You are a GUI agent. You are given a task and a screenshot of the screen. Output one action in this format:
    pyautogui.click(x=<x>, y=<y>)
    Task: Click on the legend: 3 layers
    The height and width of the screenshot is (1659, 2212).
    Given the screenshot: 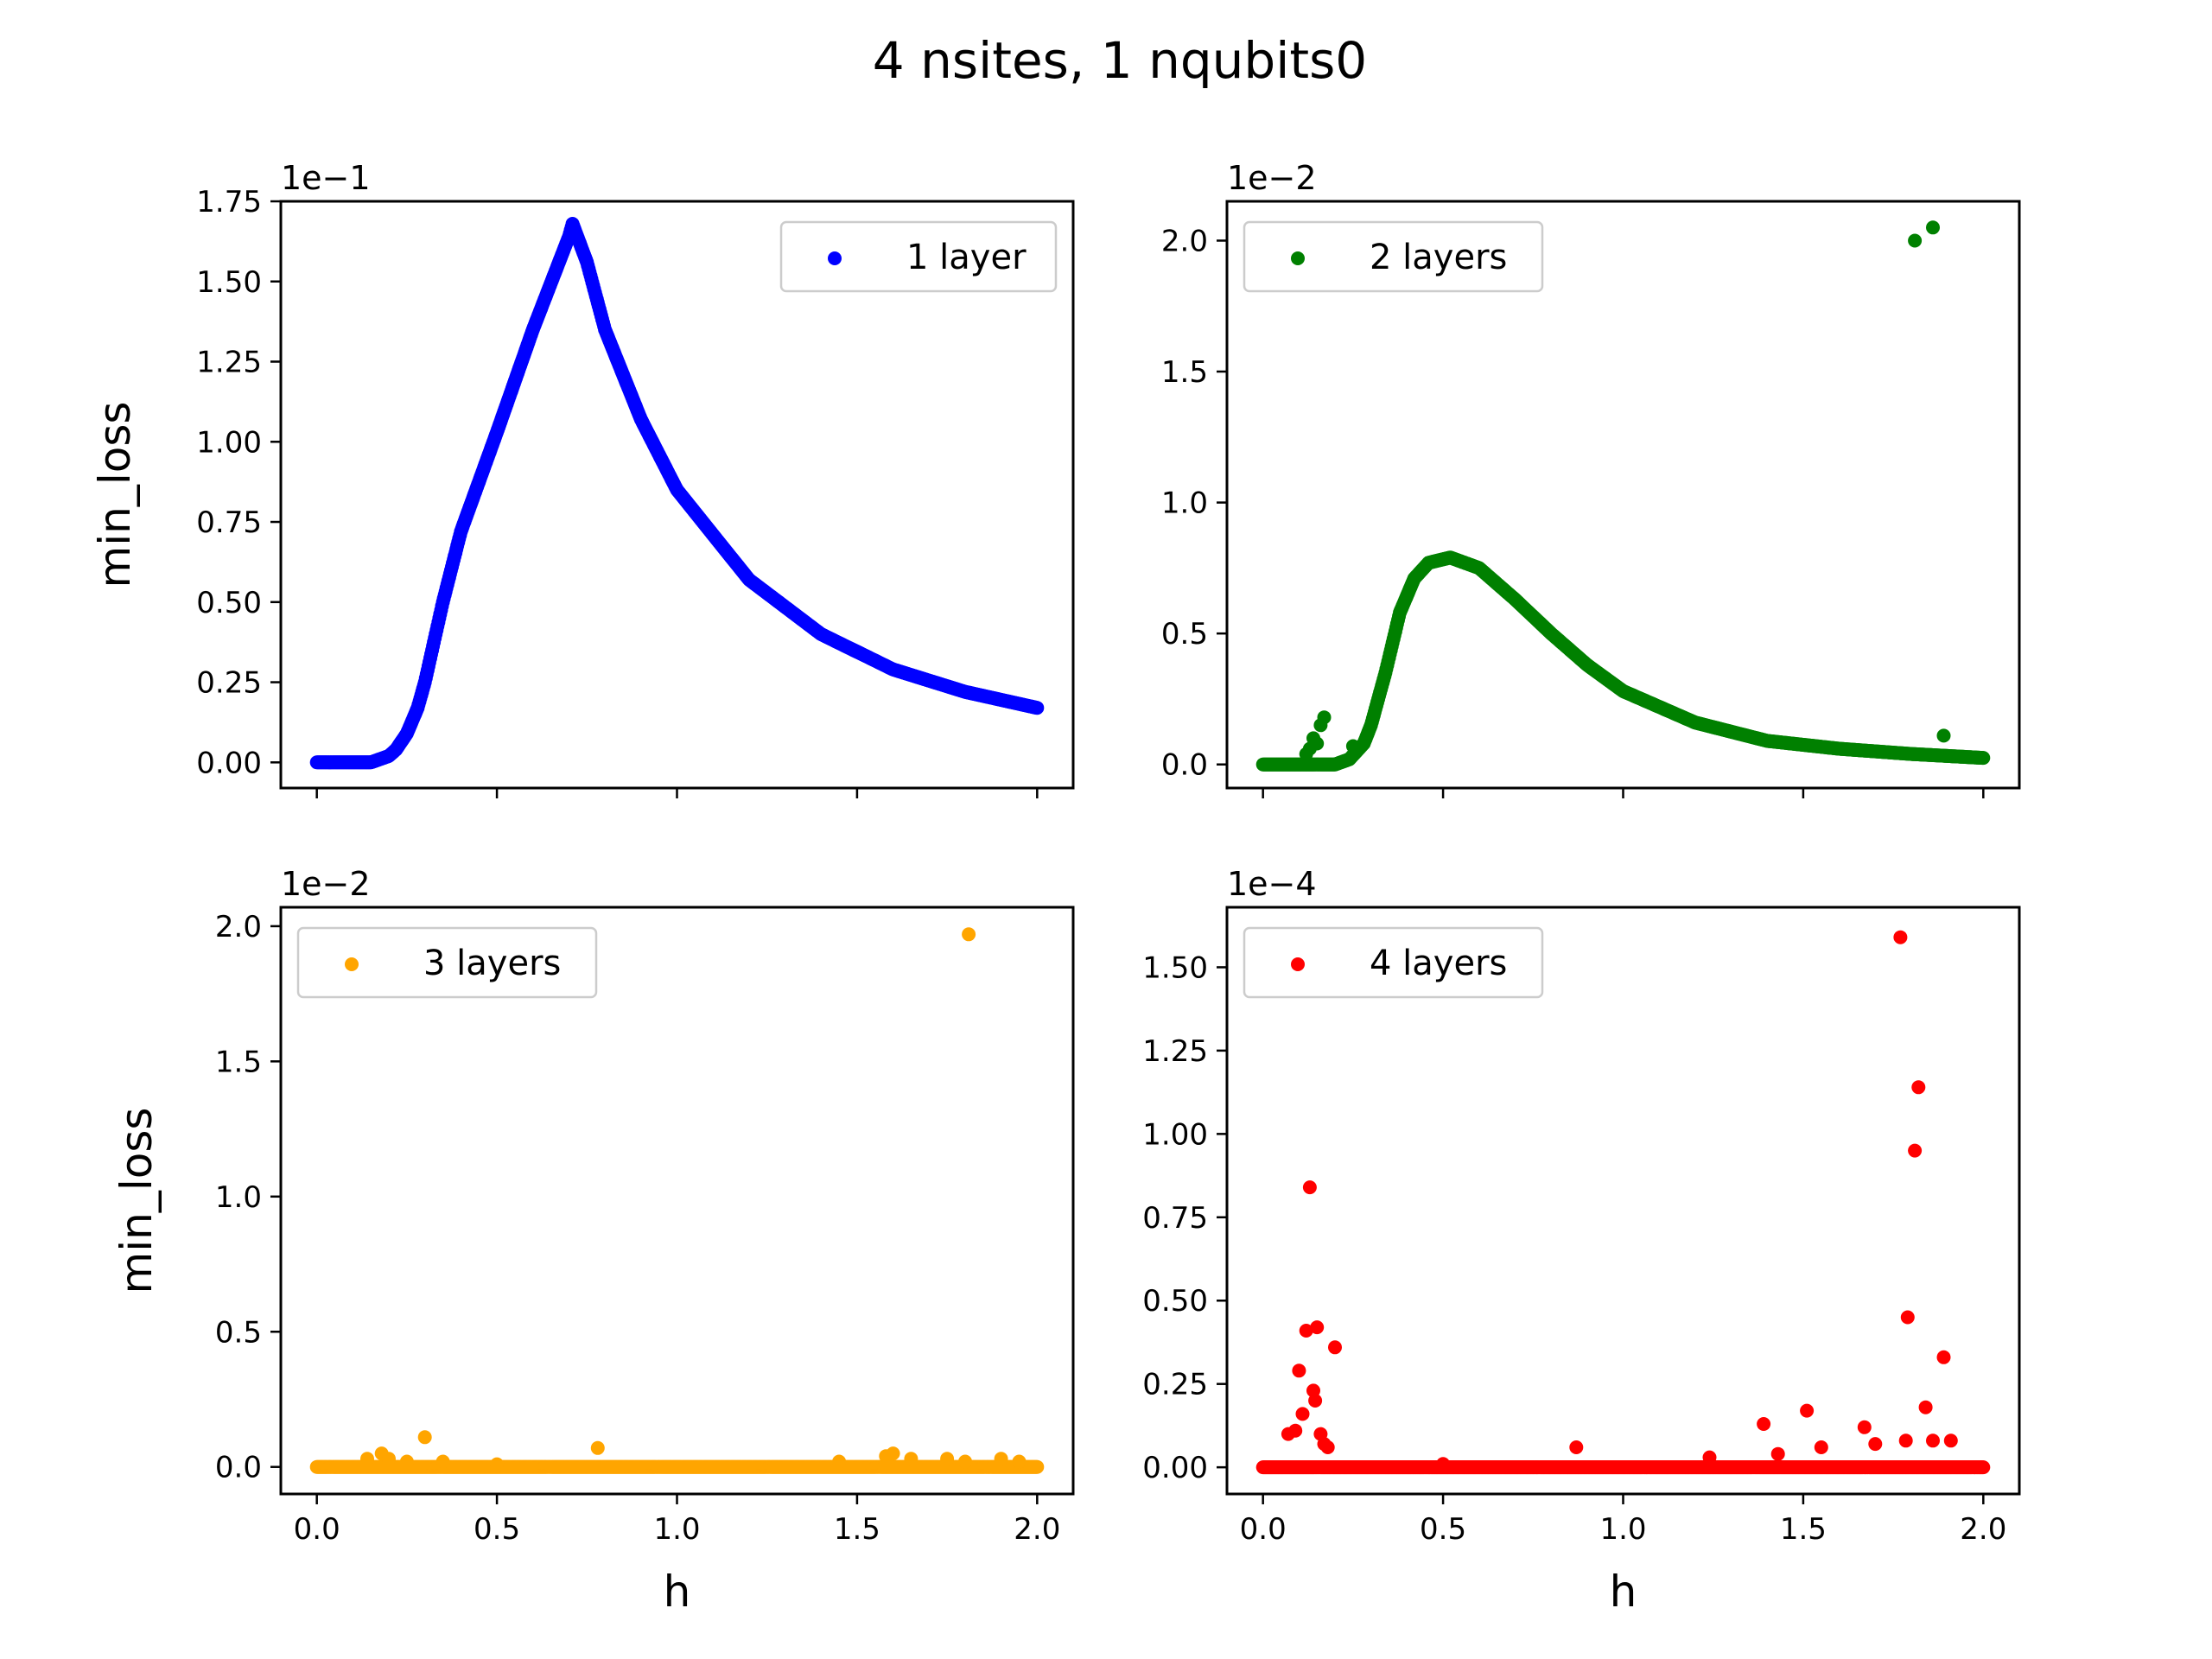 What is the action you would take?
    pyautogui.click(x=447, y=963)
    